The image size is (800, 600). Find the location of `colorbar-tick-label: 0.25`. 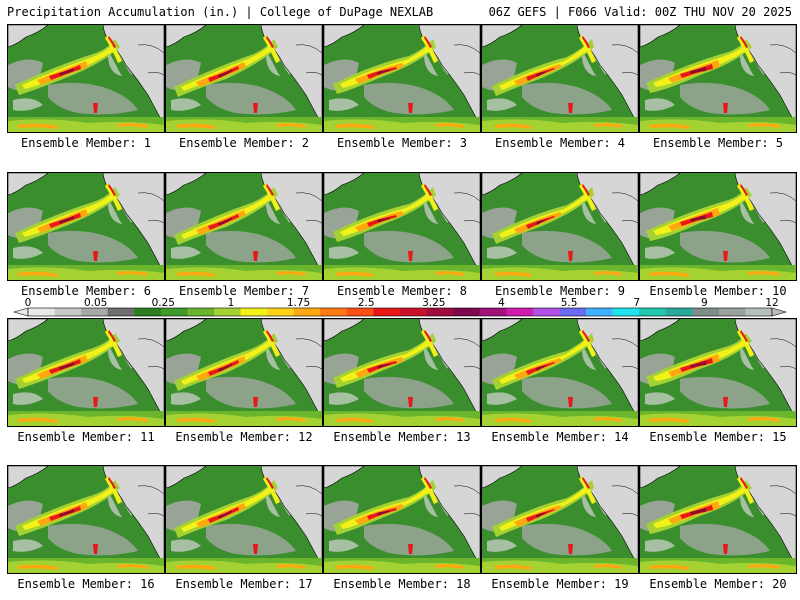

colorbar-tick-label: 0.25 is located at coordinates (163, 303).